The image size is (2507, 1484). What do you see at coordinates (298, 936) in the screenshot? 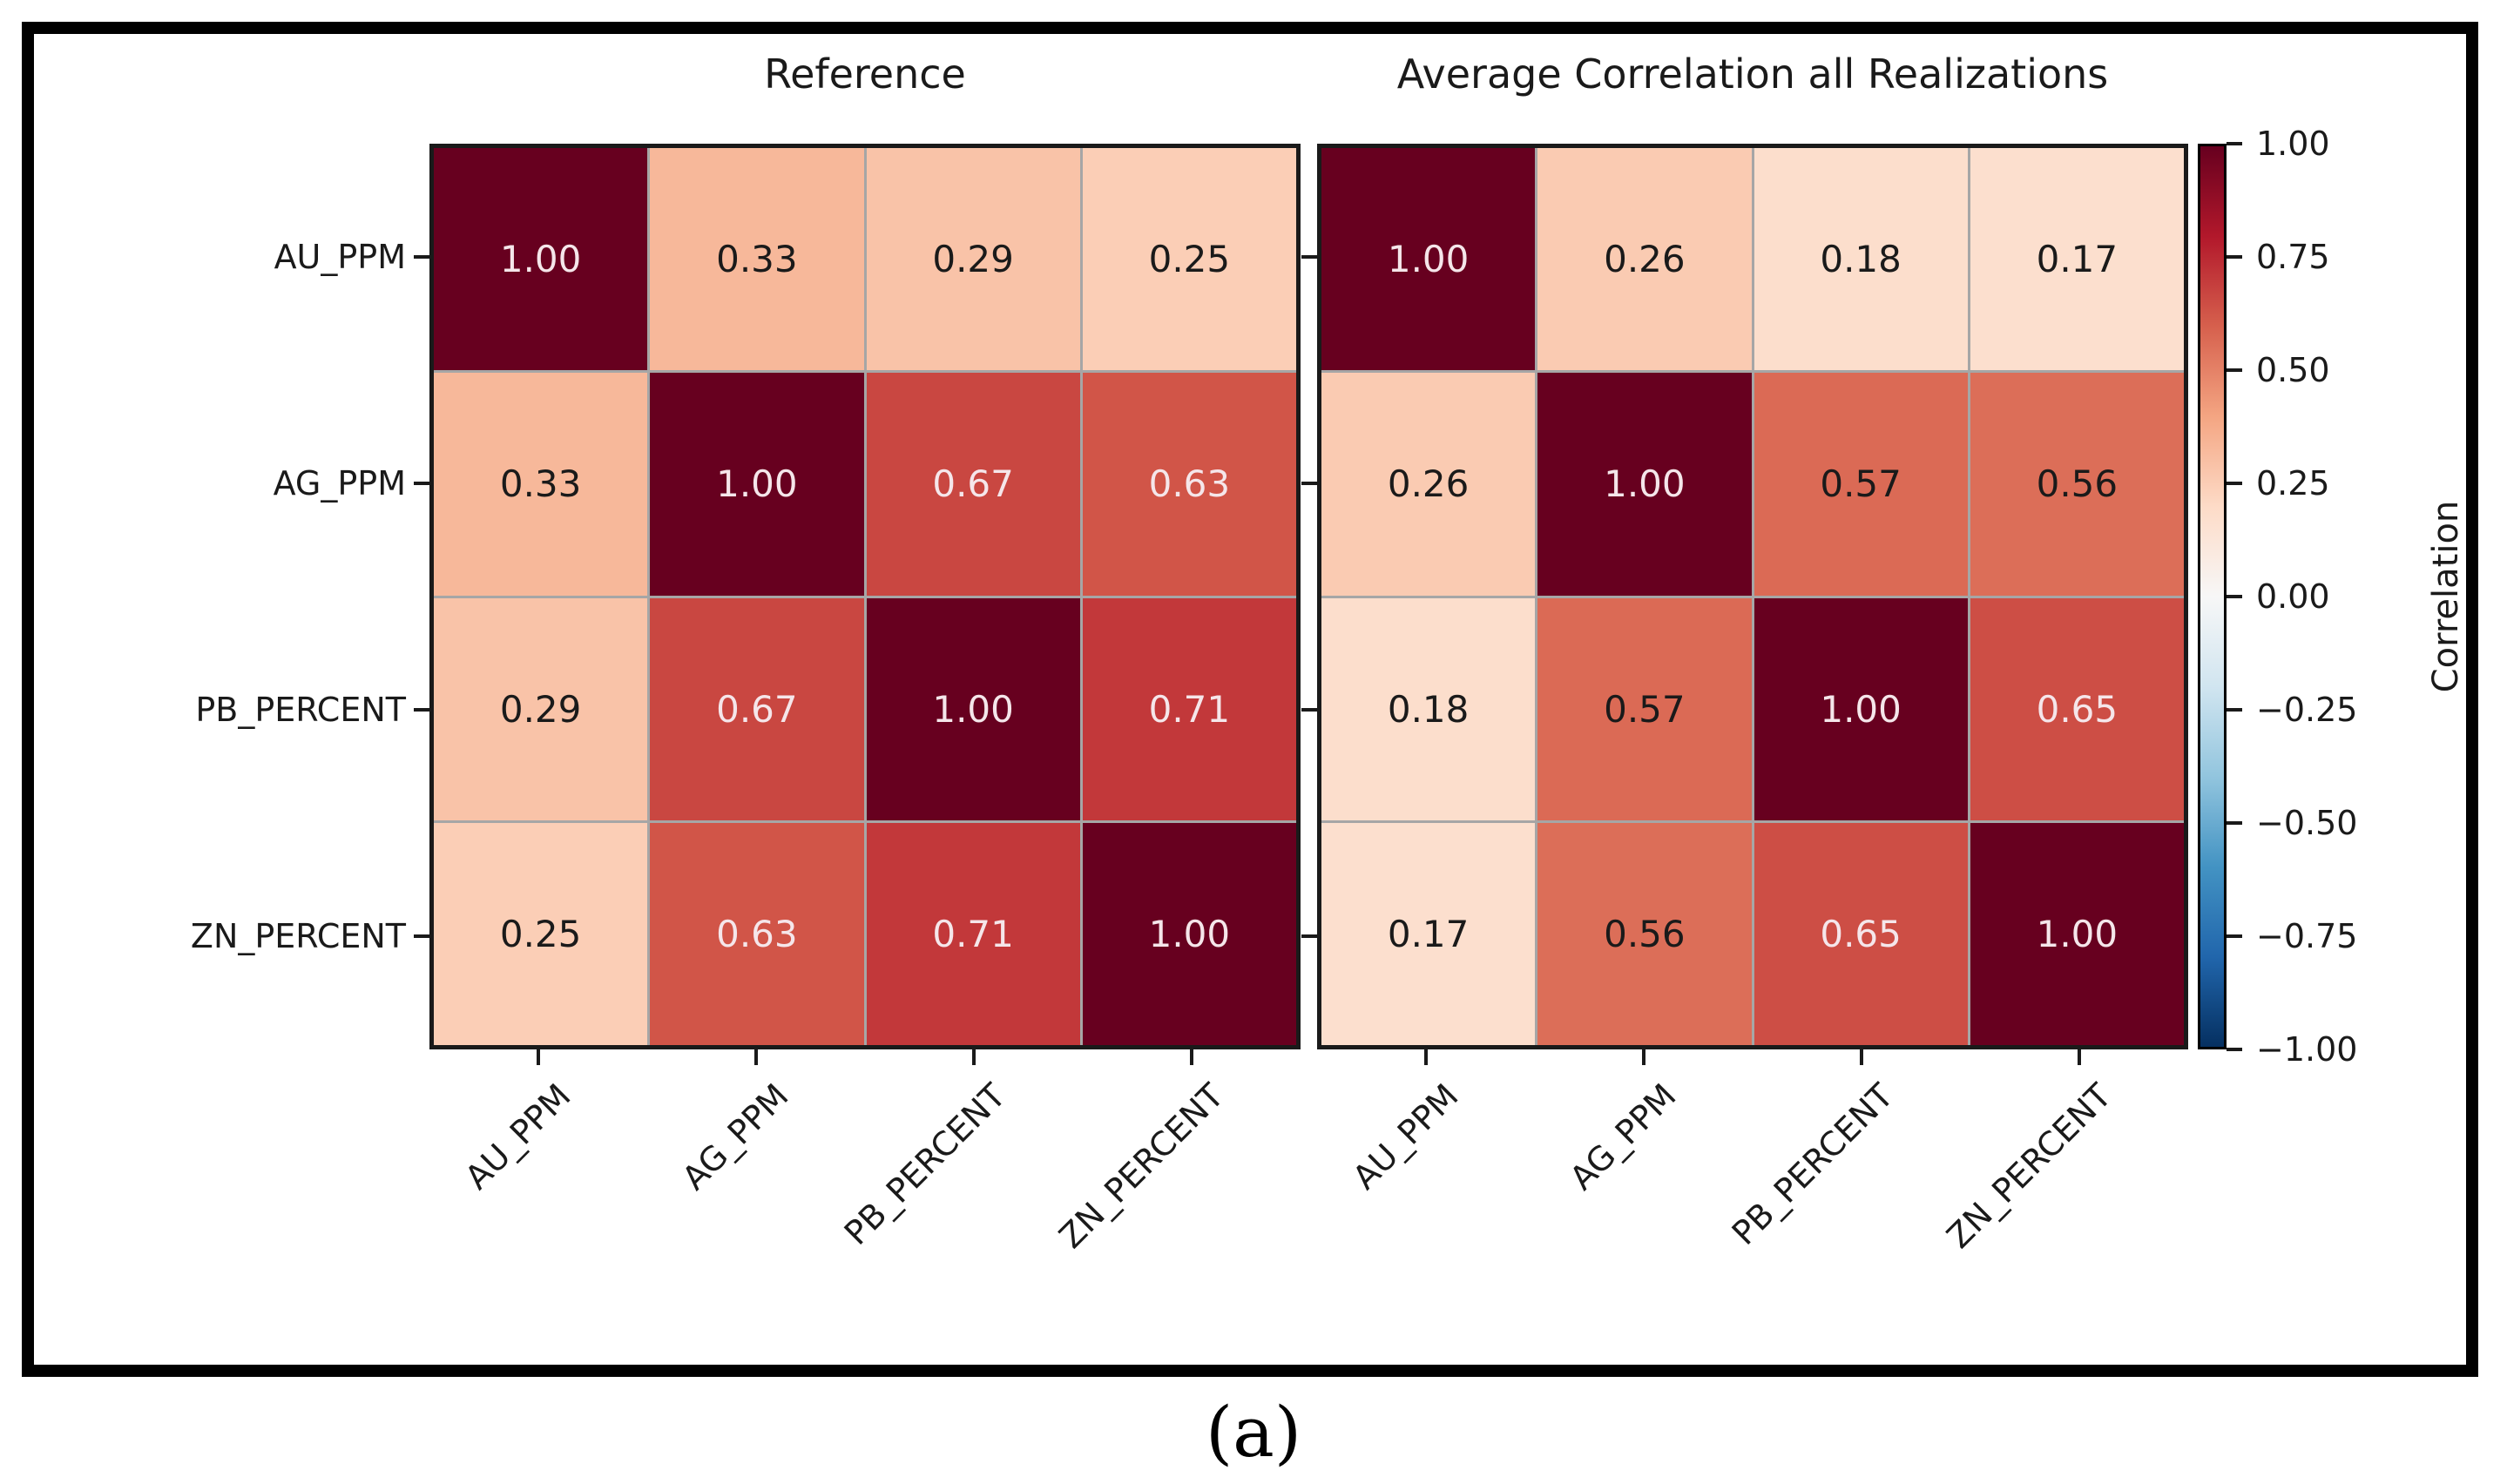
I see `y-tick-label: ZN_PERCENT` at bounding box center [298, 936].